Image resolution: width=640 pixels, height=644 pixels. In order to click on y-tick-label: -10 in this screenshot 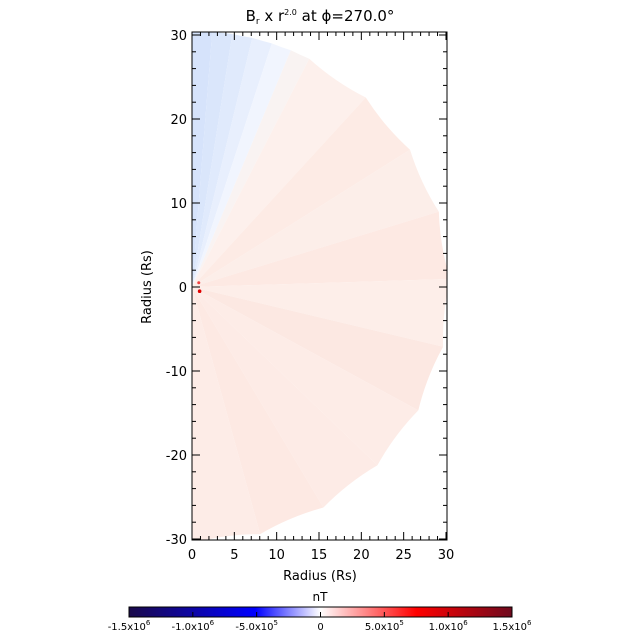, I will do `click(176, 372)`.